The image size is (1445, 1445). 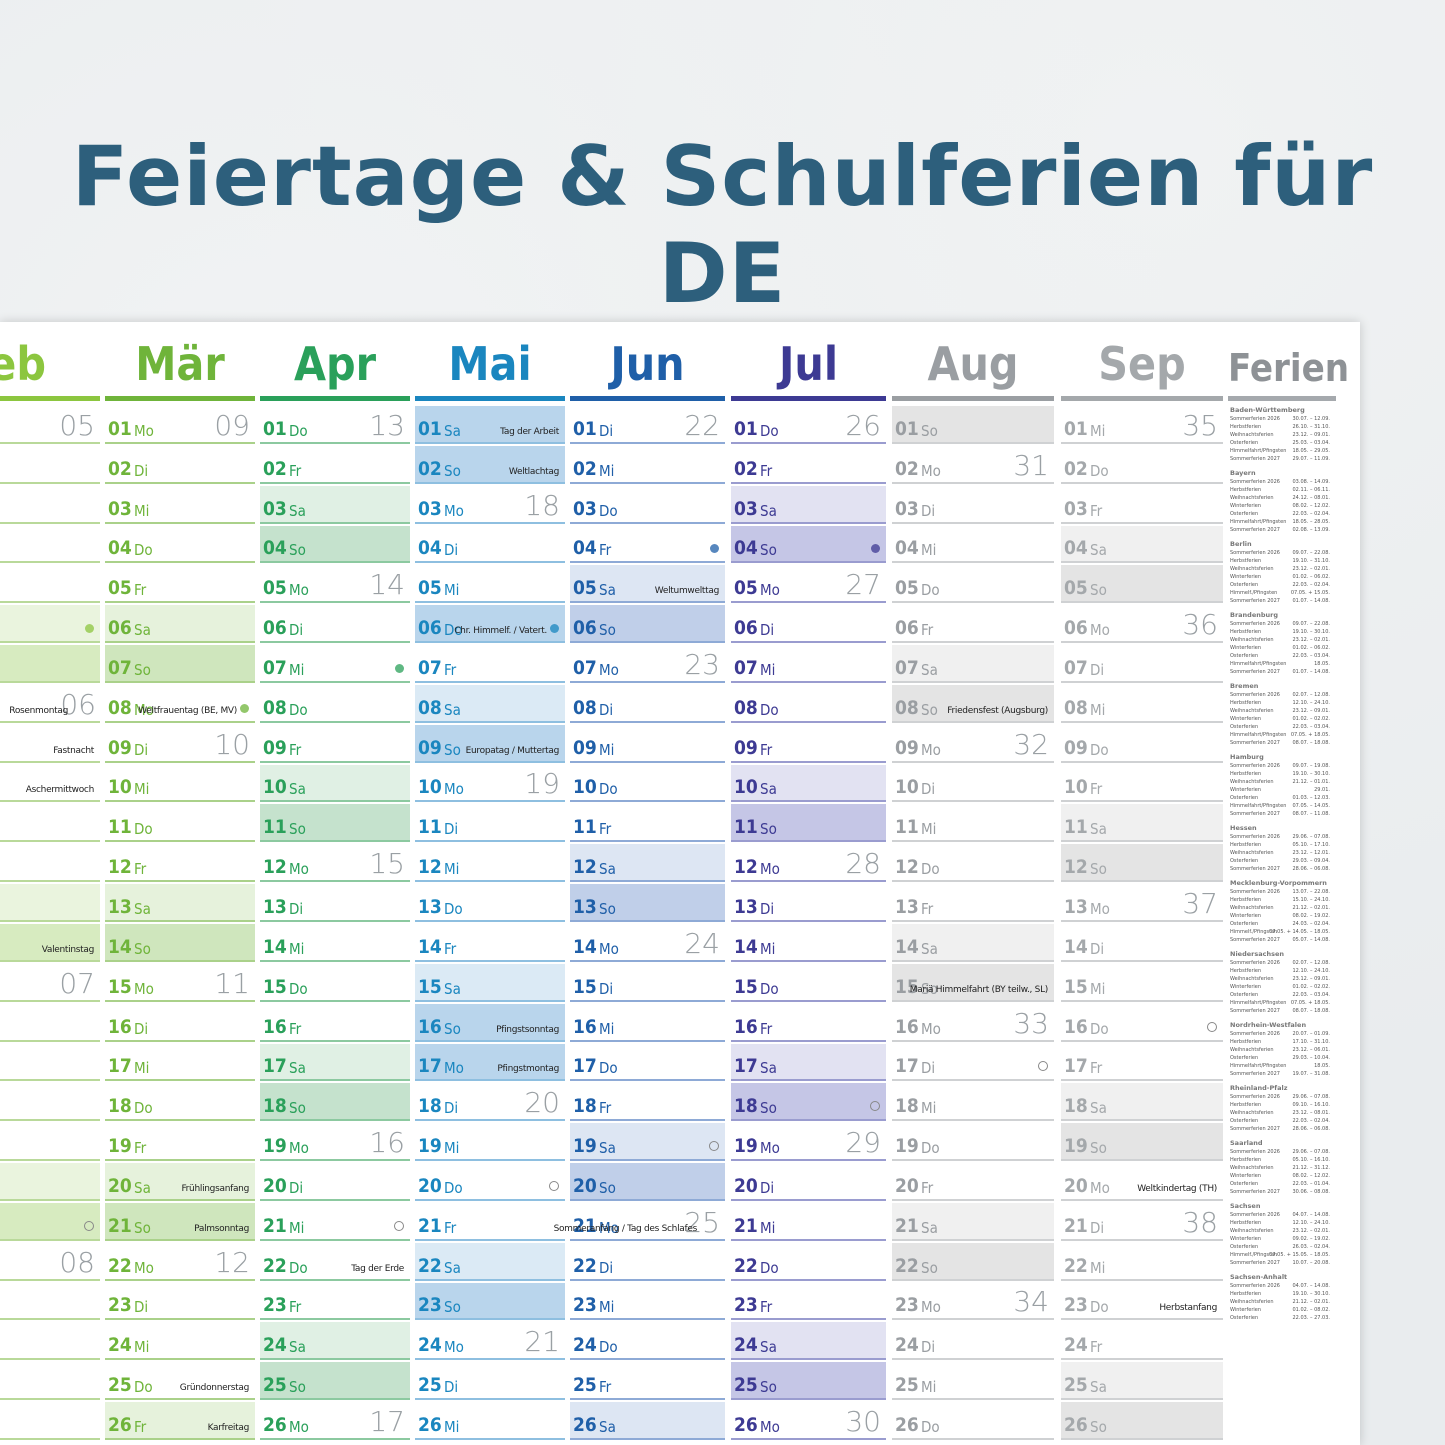 What do you see at coordinates (1142, 1262) in the screenshot?
I see `day-cell: 22 Mi` at bounding box center [1142, 1262].